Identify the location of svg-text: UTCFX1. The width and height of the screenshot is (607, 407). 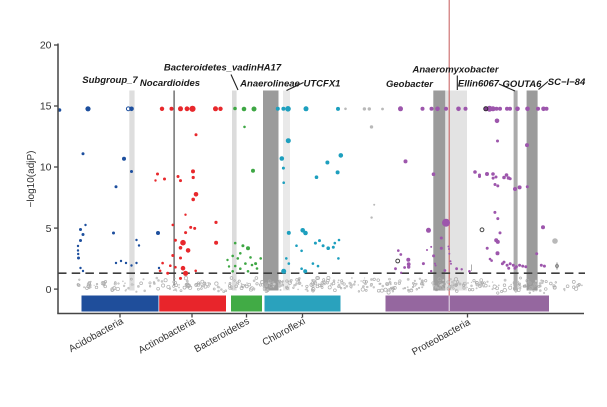
(322, 84).